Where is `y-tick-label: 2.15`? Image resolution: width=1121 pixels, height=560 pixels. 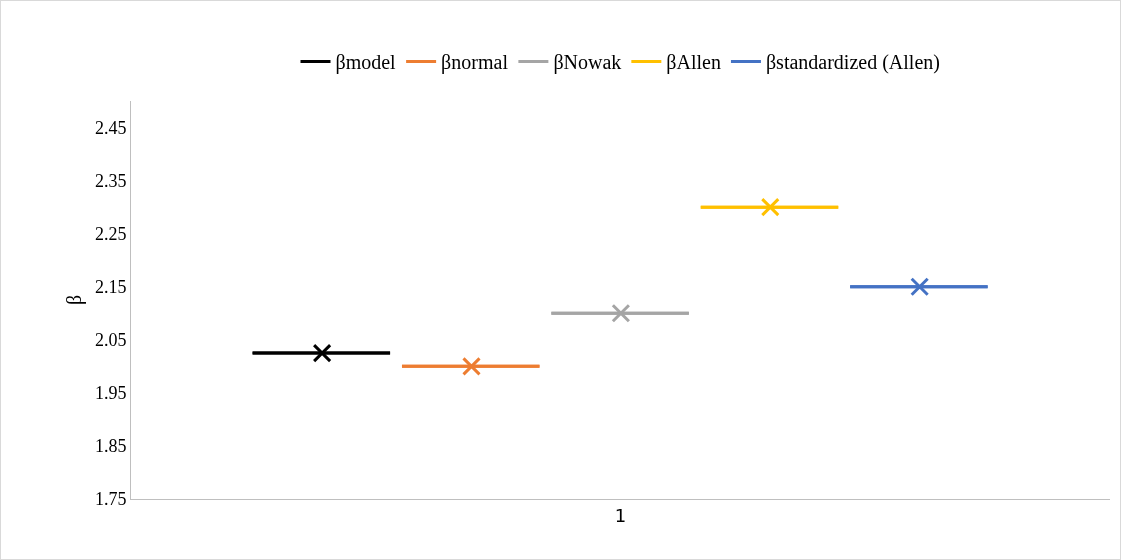 y-tick-label: 2.15 is located at coordinates (110, 287).